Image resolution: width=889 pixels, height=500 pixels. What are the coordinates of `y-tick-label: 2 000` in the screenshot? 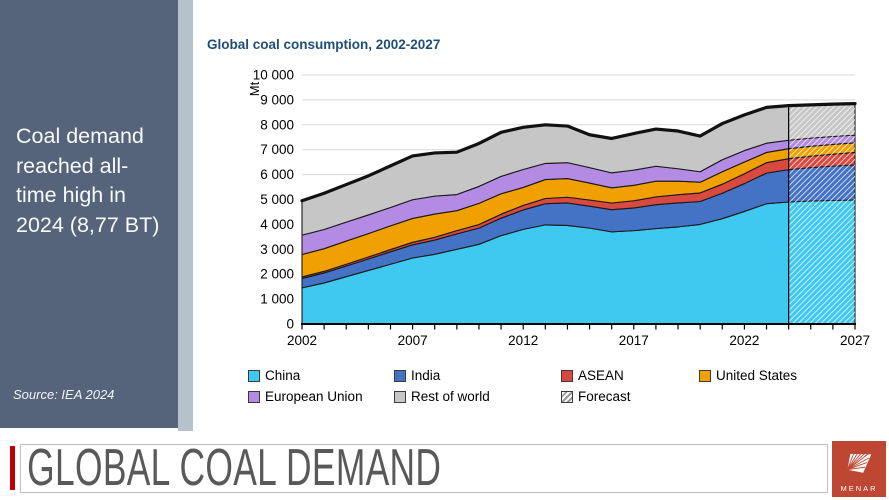 It's located at (277, 274).